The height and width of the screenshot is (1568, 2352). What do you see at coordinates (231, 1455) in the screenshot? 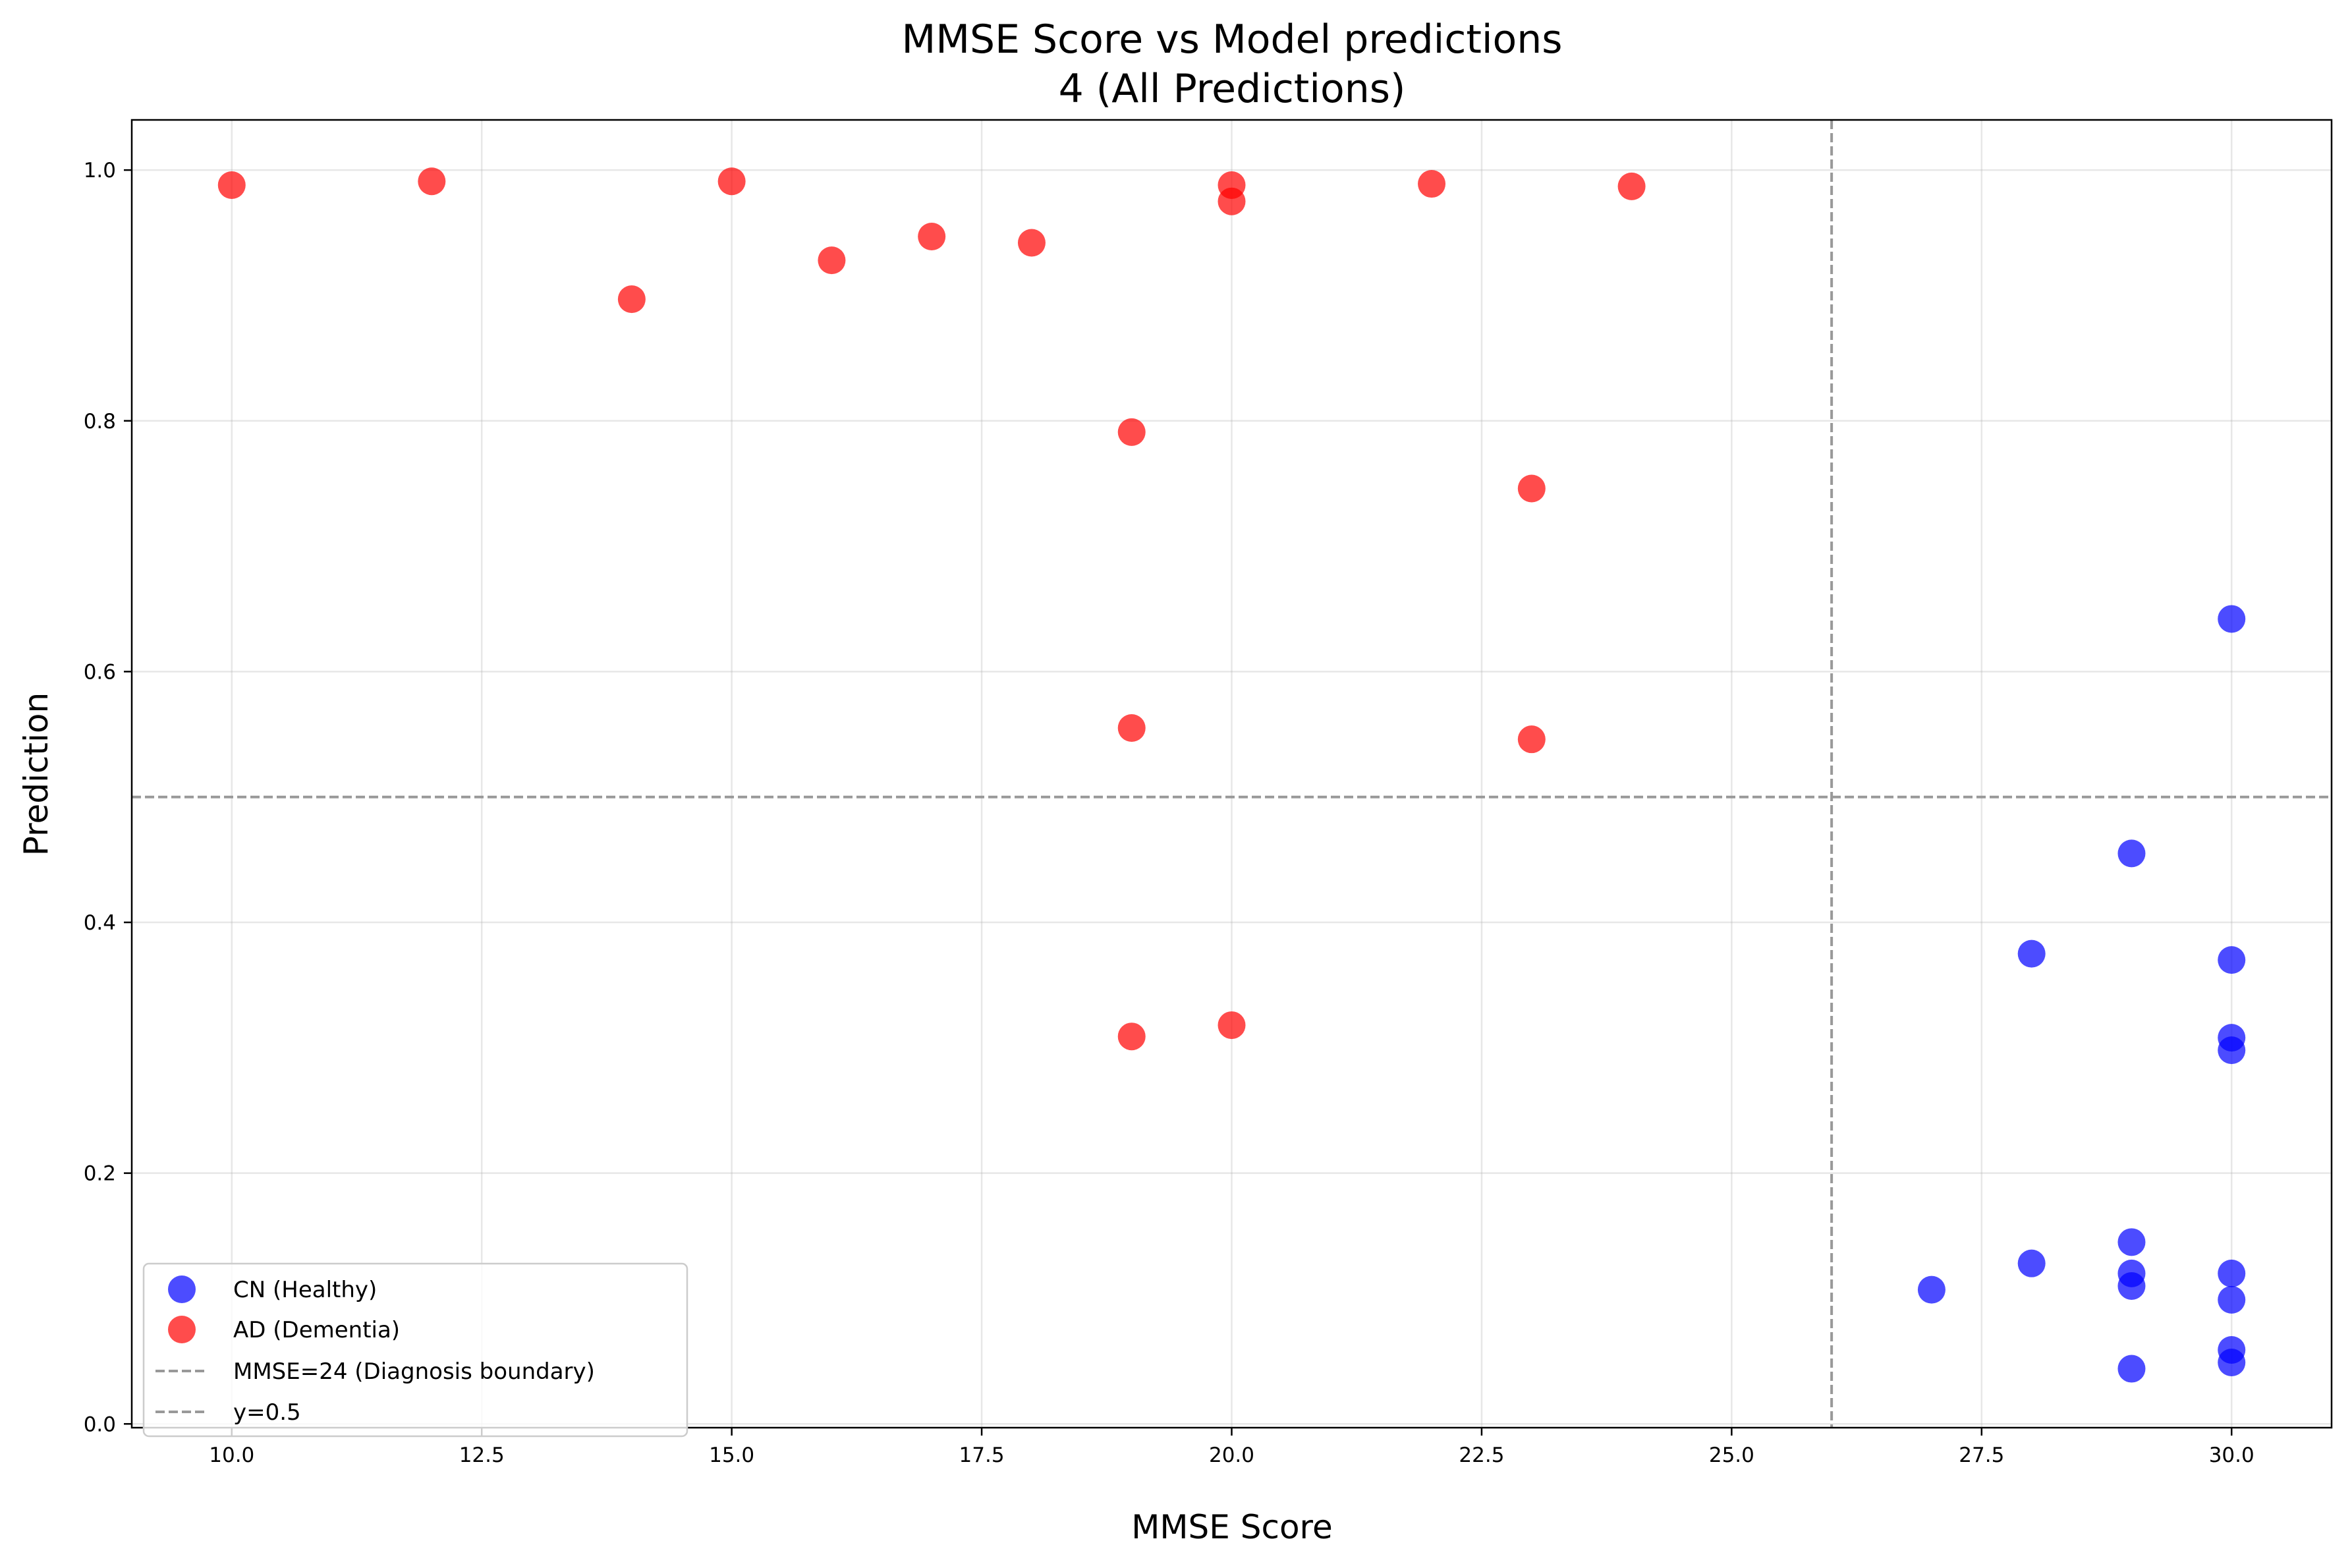
I see `x-tick-label: 10.0` at bounding box center [231, 1455].